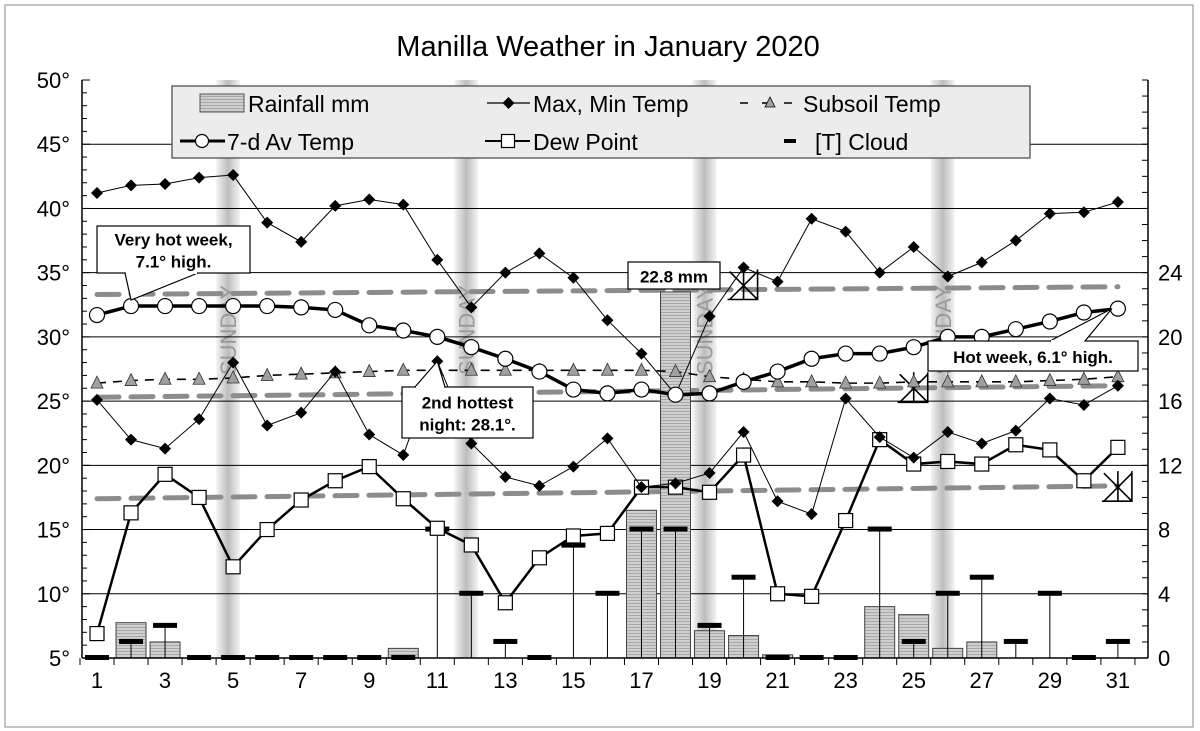 This screenshot has height=731, width=1200. Describe the element at coordinates (674, 277) in the screenshot. I see `annotation-text: 22.8 mm` at that location.